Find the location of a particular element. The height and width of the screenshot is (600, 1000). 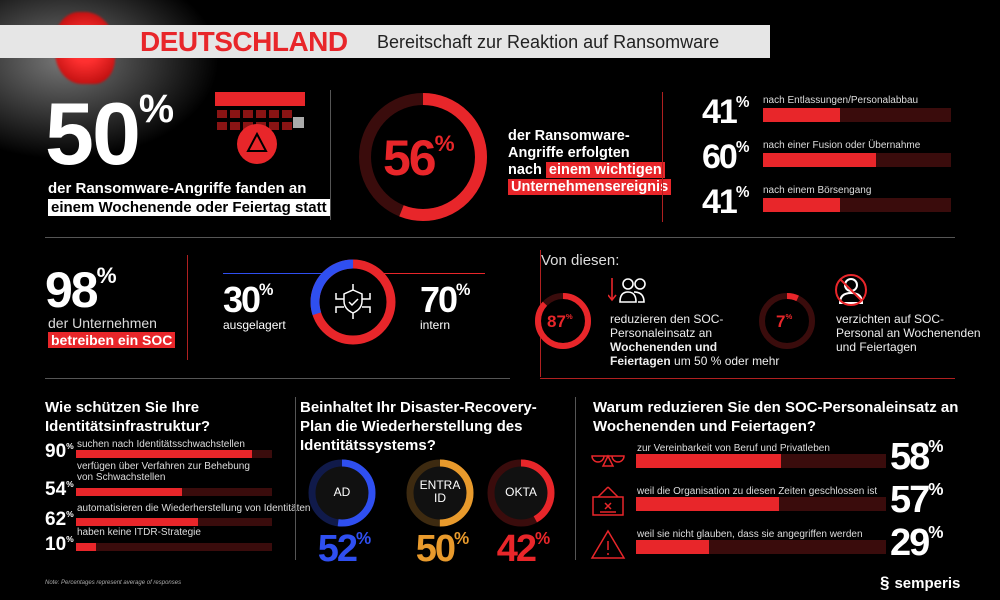

why-stat: 58% is located at coordinates (917, 457).